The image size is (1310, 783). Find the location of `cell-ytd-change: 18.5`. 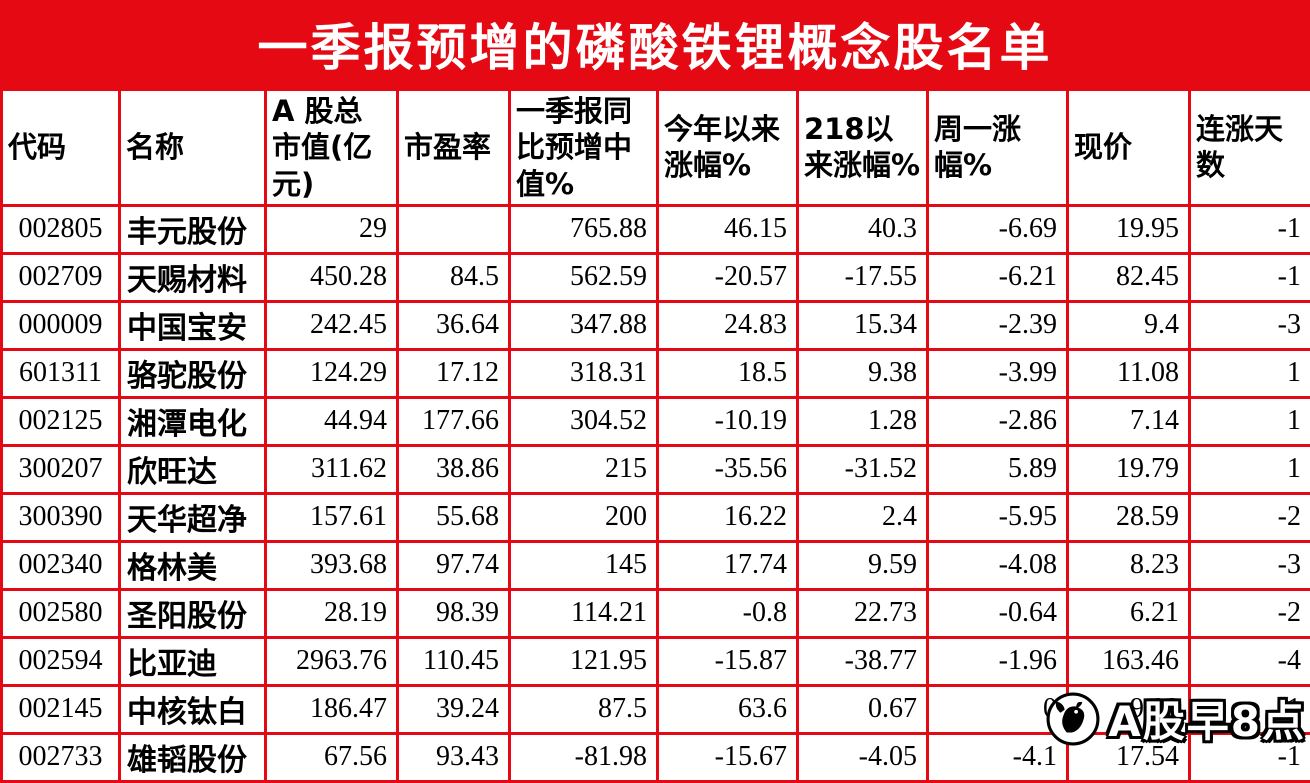

cell-ytd-change: 18.5 is located at coordinates (728, 373).